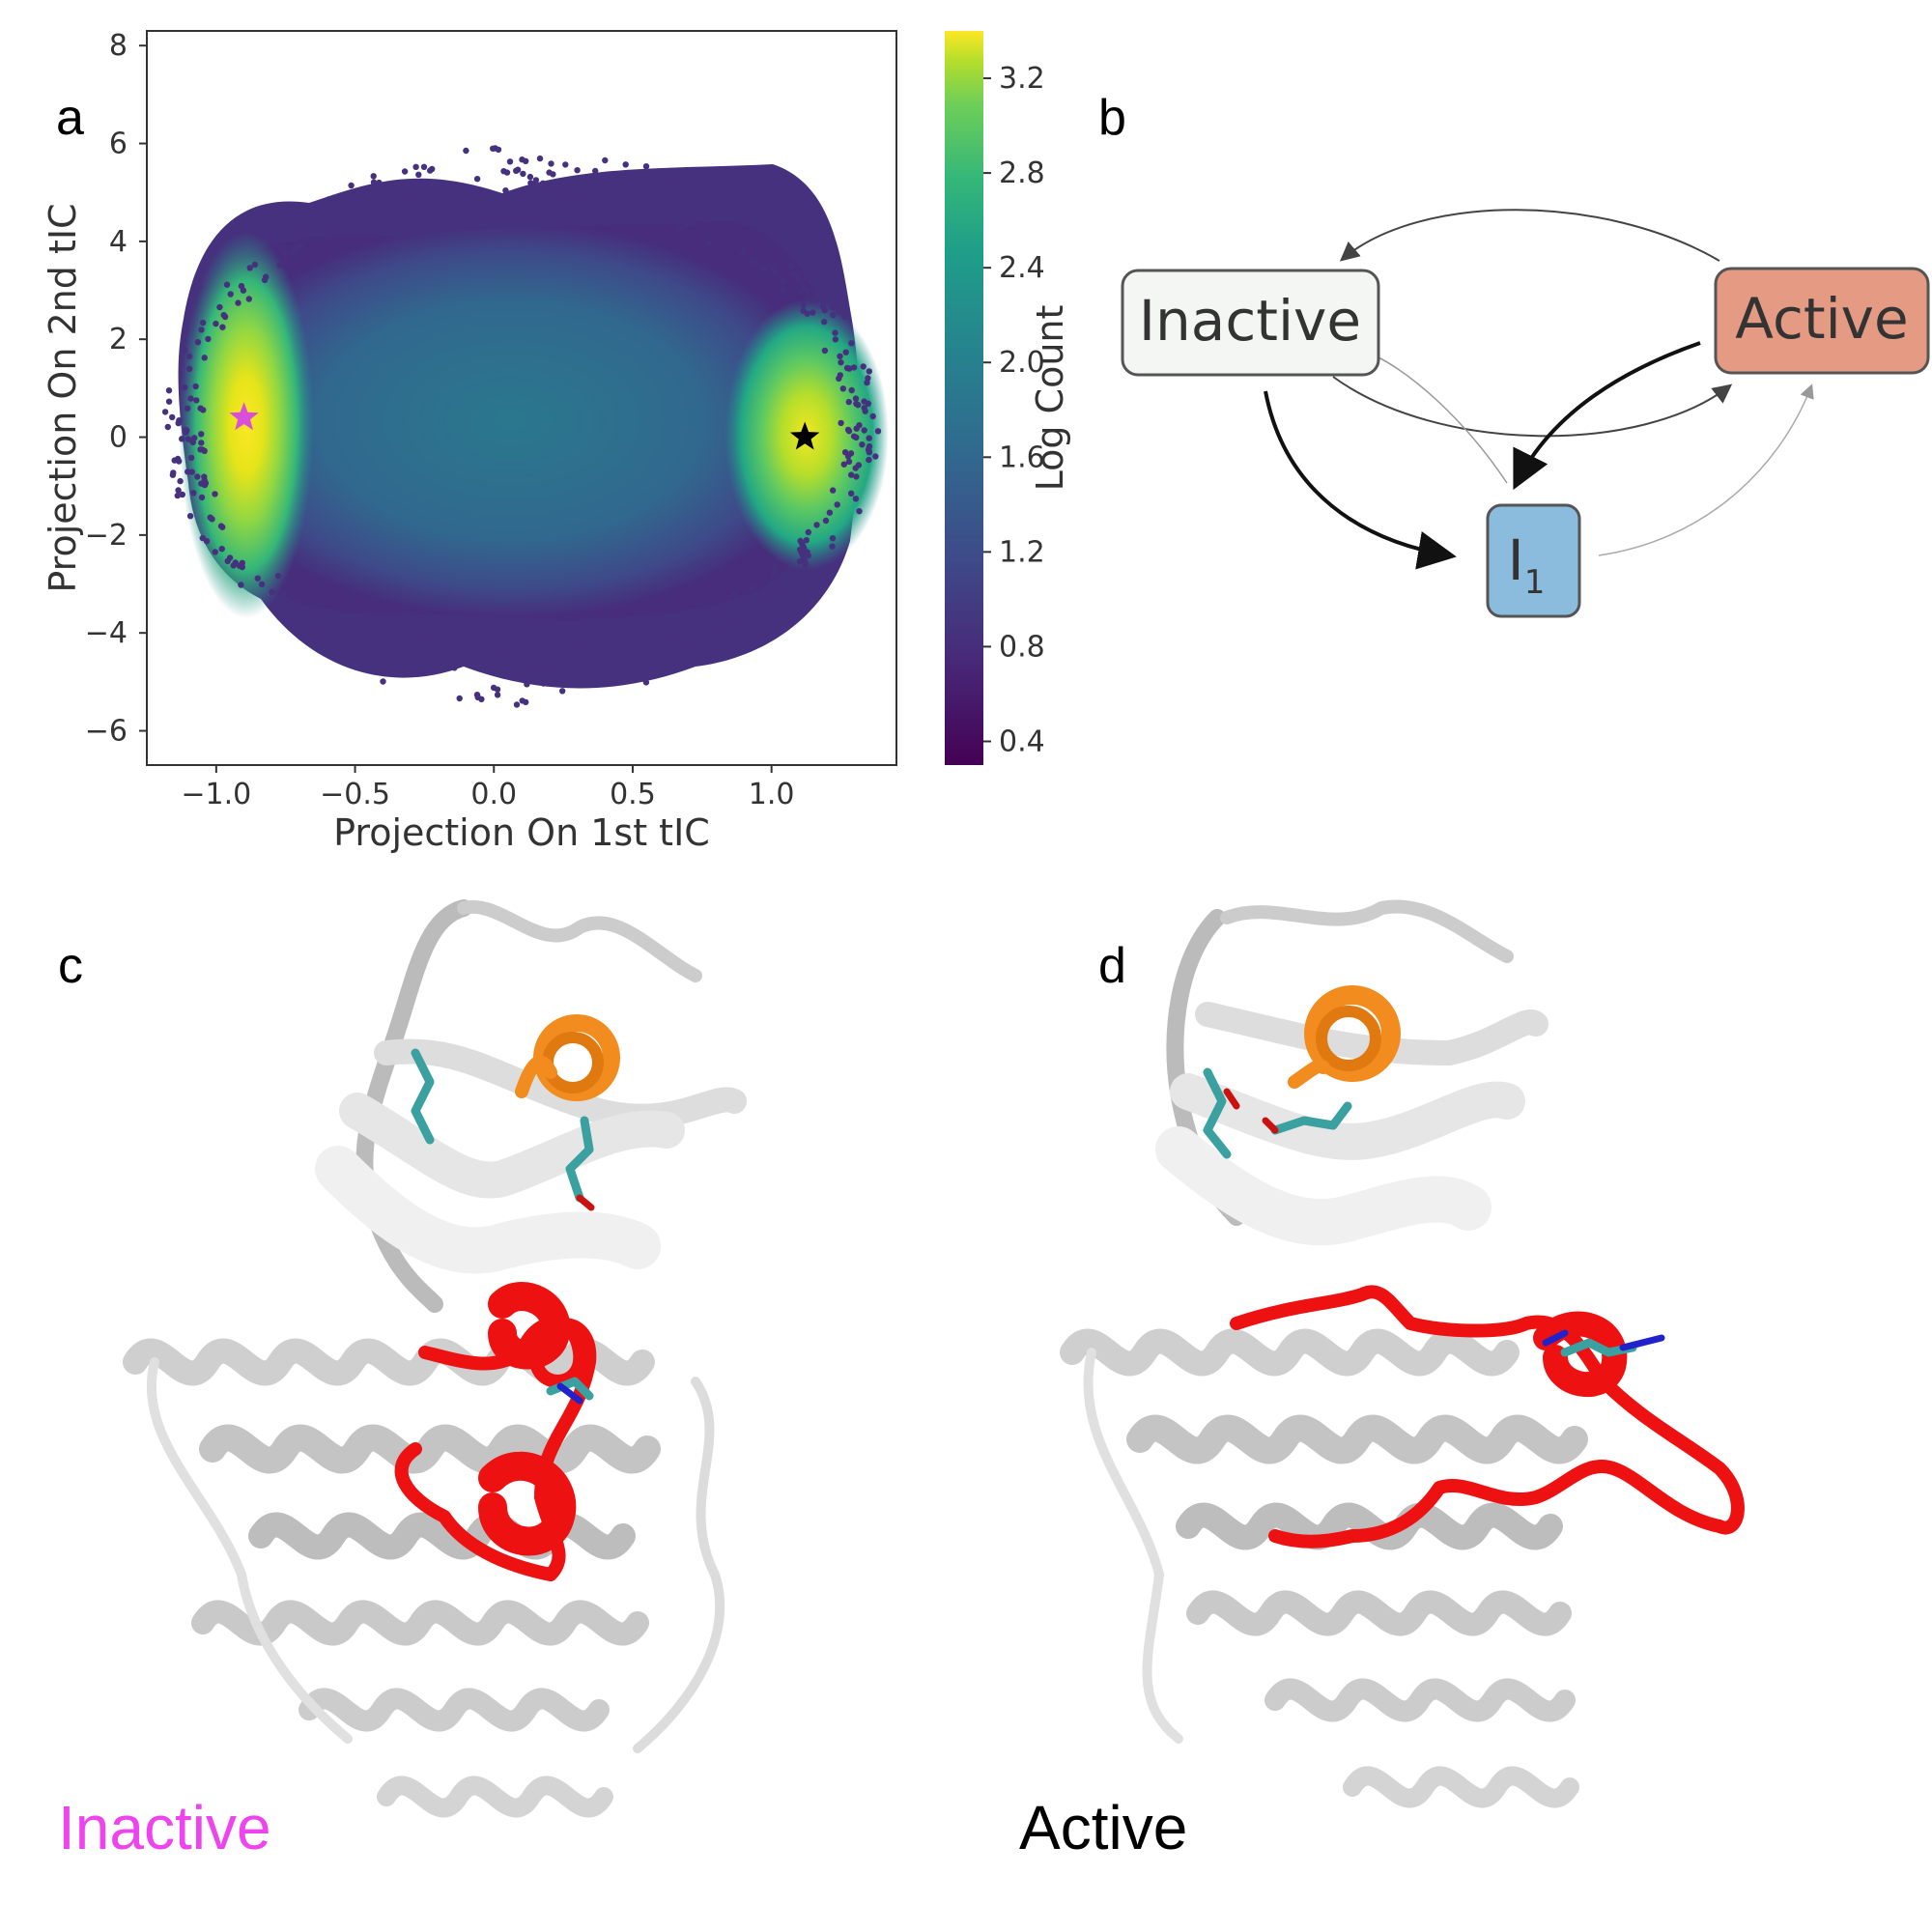 The image size is (1932, 1932). I want to click on node-i1-subscript: 1, so click(1535, 582).